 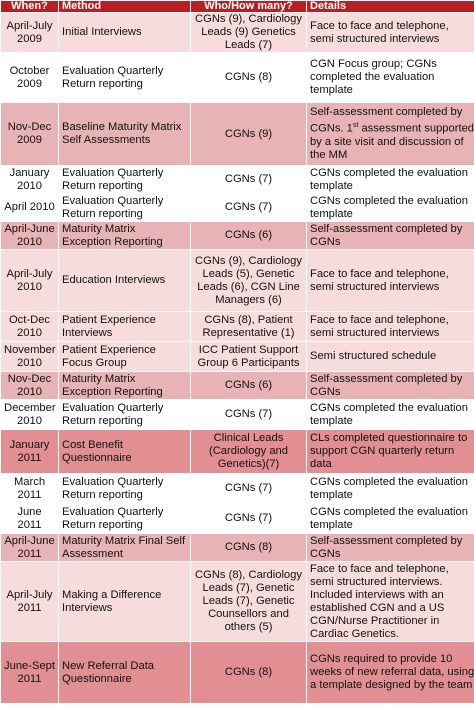 I want to click on table-header: When? Method Who/How many? Details, so click(x=237, y=6).